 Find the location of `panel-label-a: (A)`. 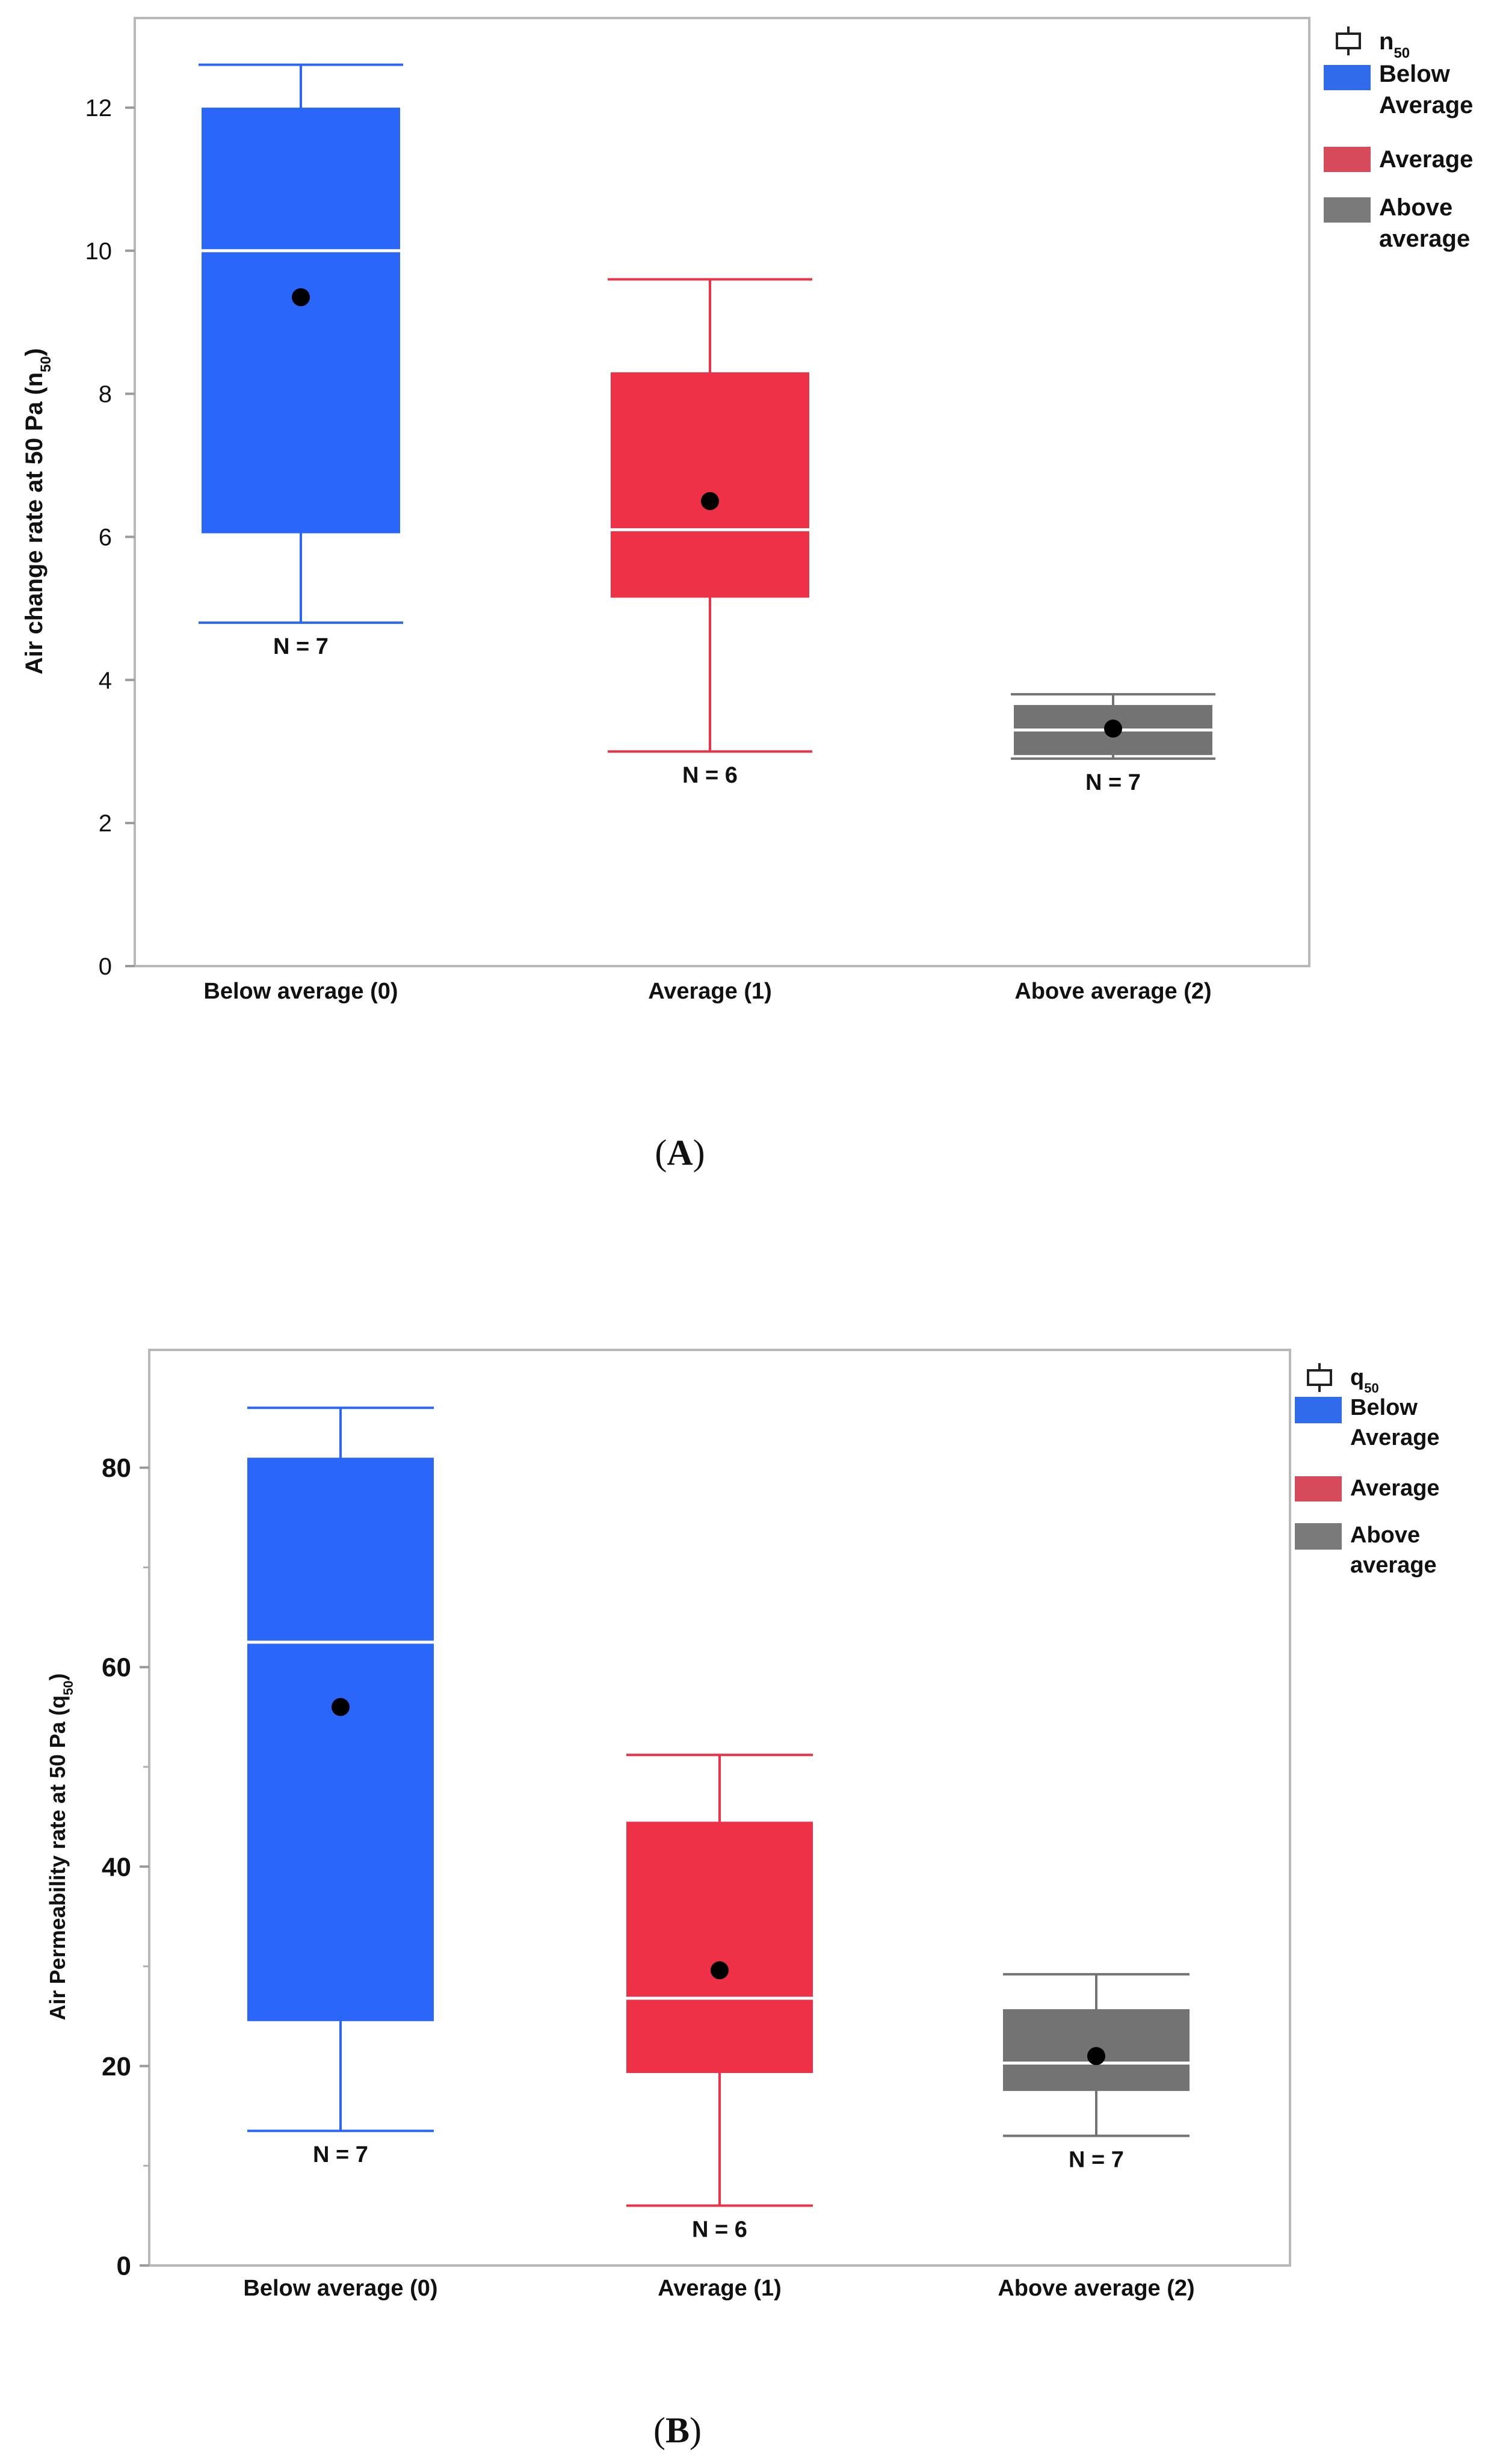

panel-label-a: (A) is located at coordinates (680, 1152).